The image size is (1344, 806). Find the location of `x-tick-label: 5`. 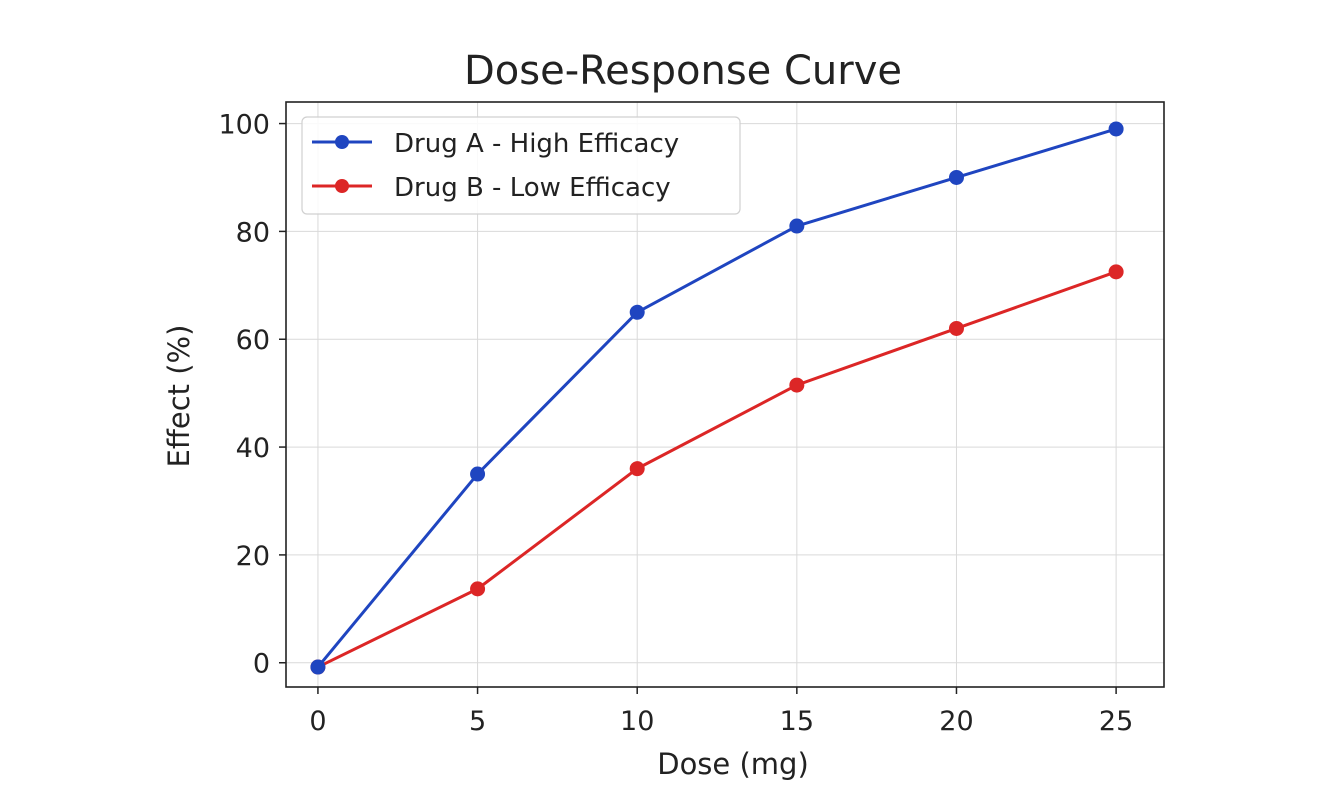

x-tick-label: 5 is located at coordinates (477, 721).